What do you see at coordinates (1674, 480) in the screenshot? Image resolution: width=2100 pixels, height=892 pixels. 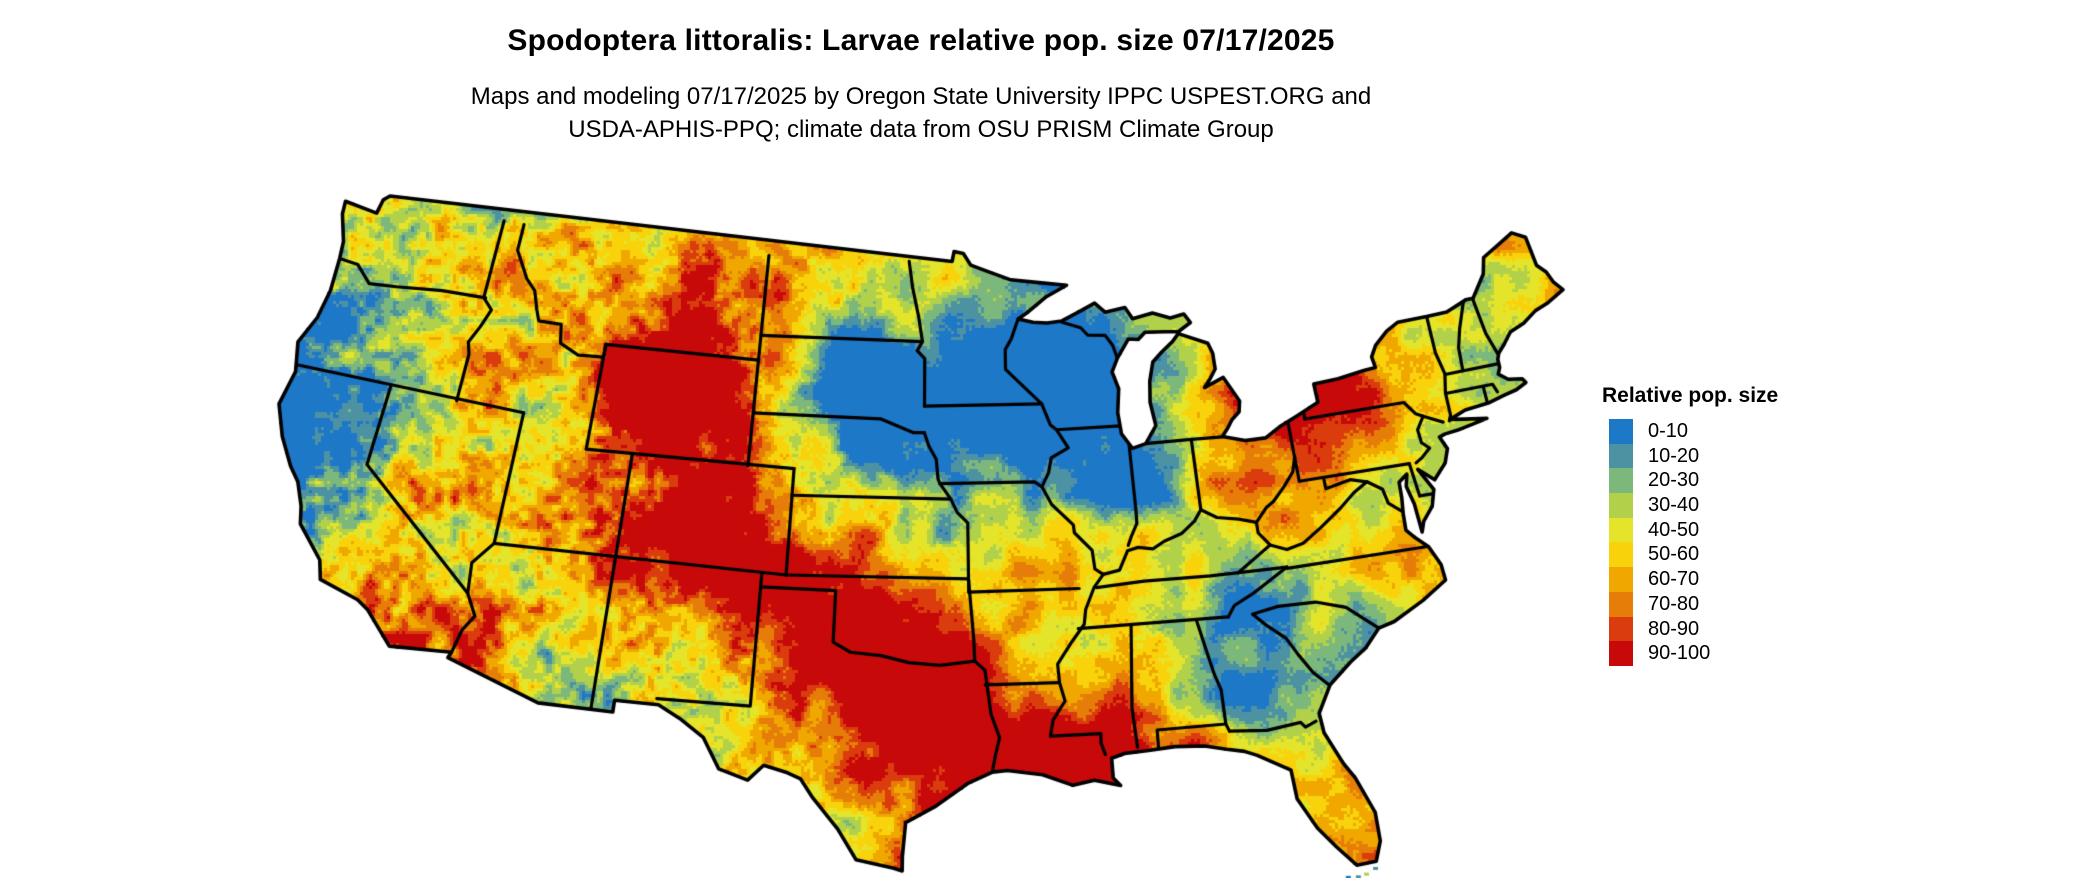 I see `legend-label: 20-30` at bounding box center [1674, 480].